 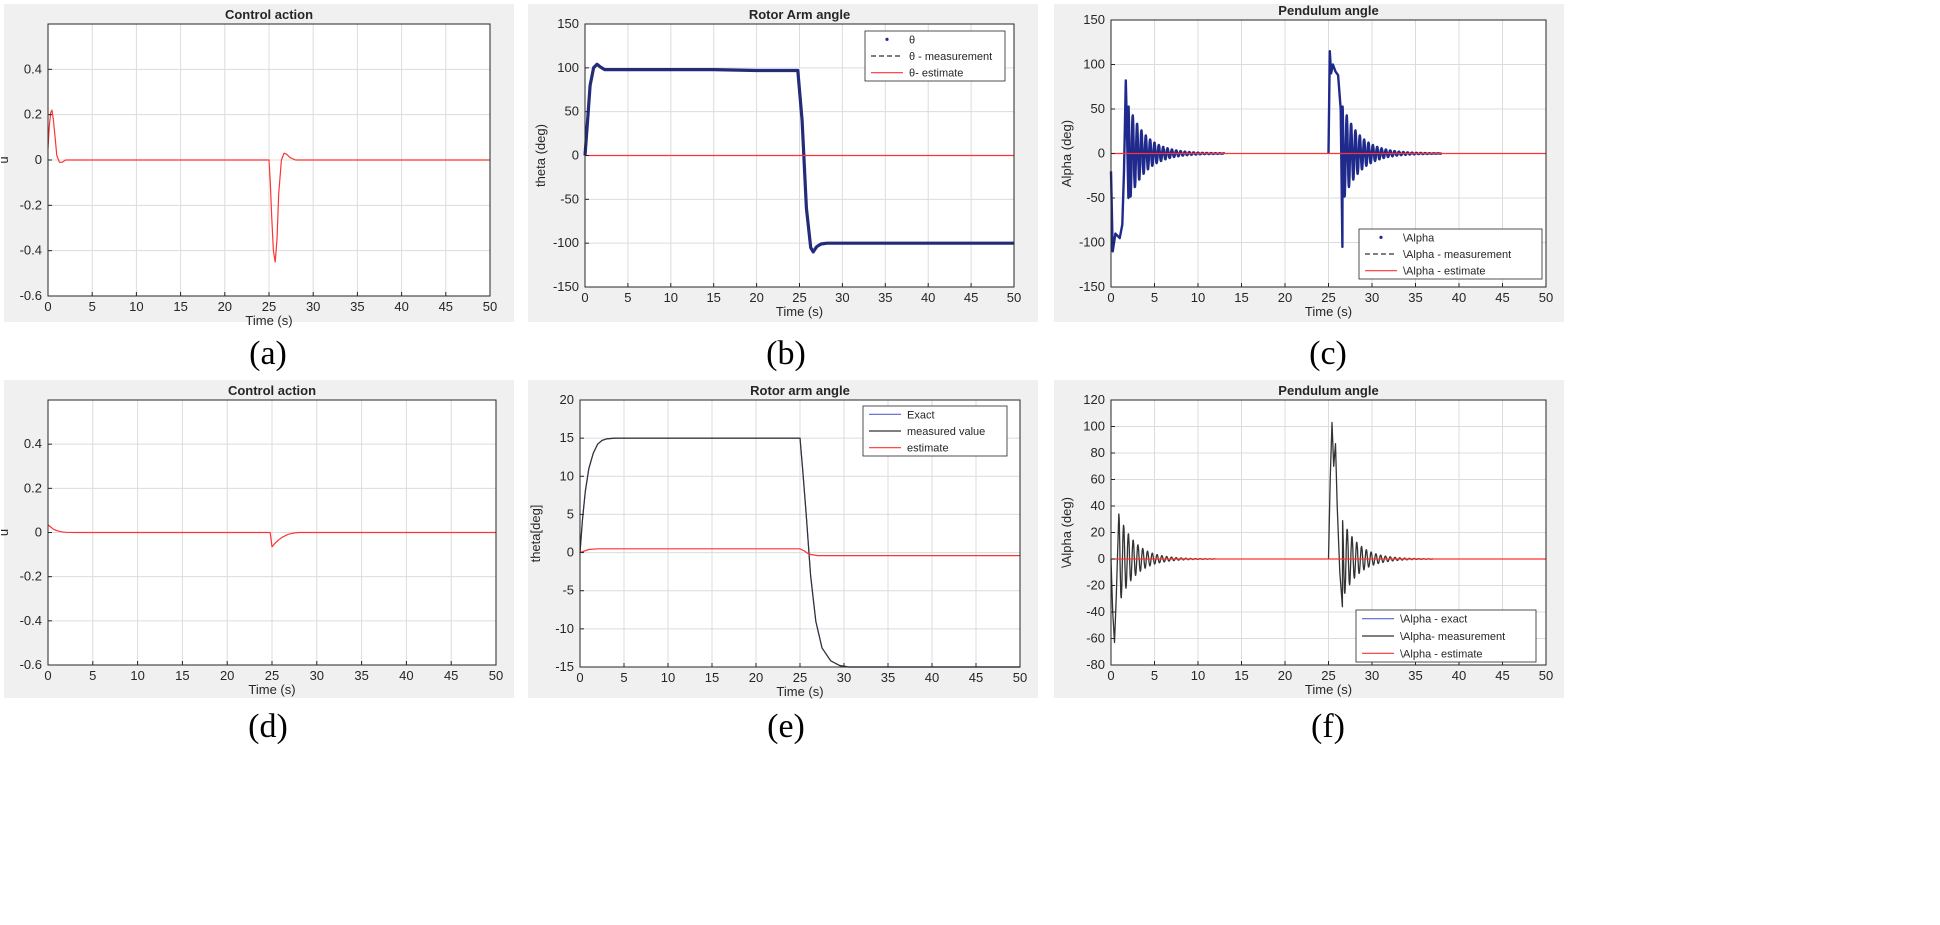 What do you see at coordinates (799, 14) in the screenshot?
I see `chart-title: Rotor Arm angle` at bounding box center [799, 14].